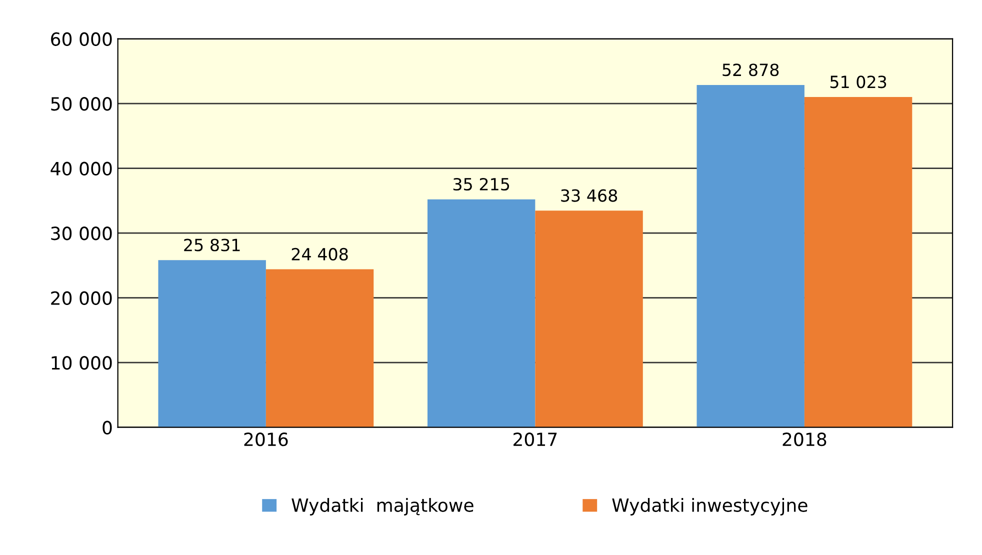 The width and height of the screenshot is (982, 555). What do you see at coordinates (266, 439) in the screenshot?
I see `x-tick-label: 2016` at bounding box center [266, 439].